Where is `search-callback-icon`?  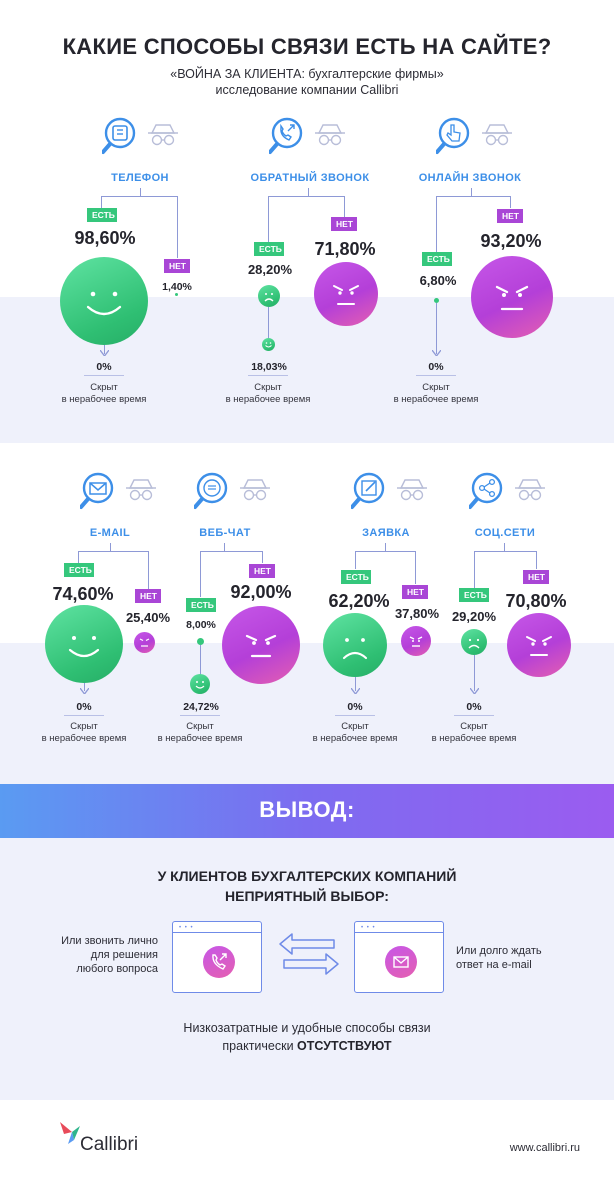 search-callback-icon is located at coordinates (307, 135).